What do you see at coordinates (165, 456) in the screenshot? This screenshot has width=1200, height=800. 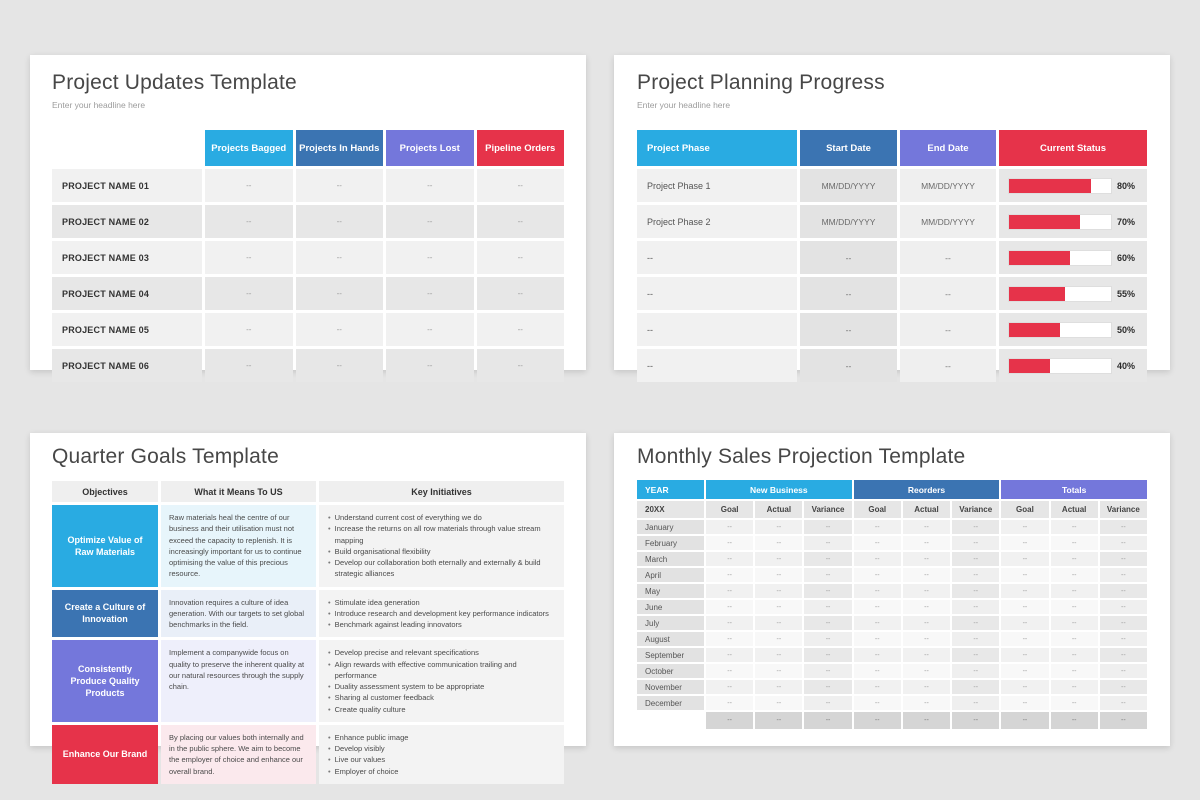 I see `page-title: Quarter Goals Template` at bounding box center [165, 456].